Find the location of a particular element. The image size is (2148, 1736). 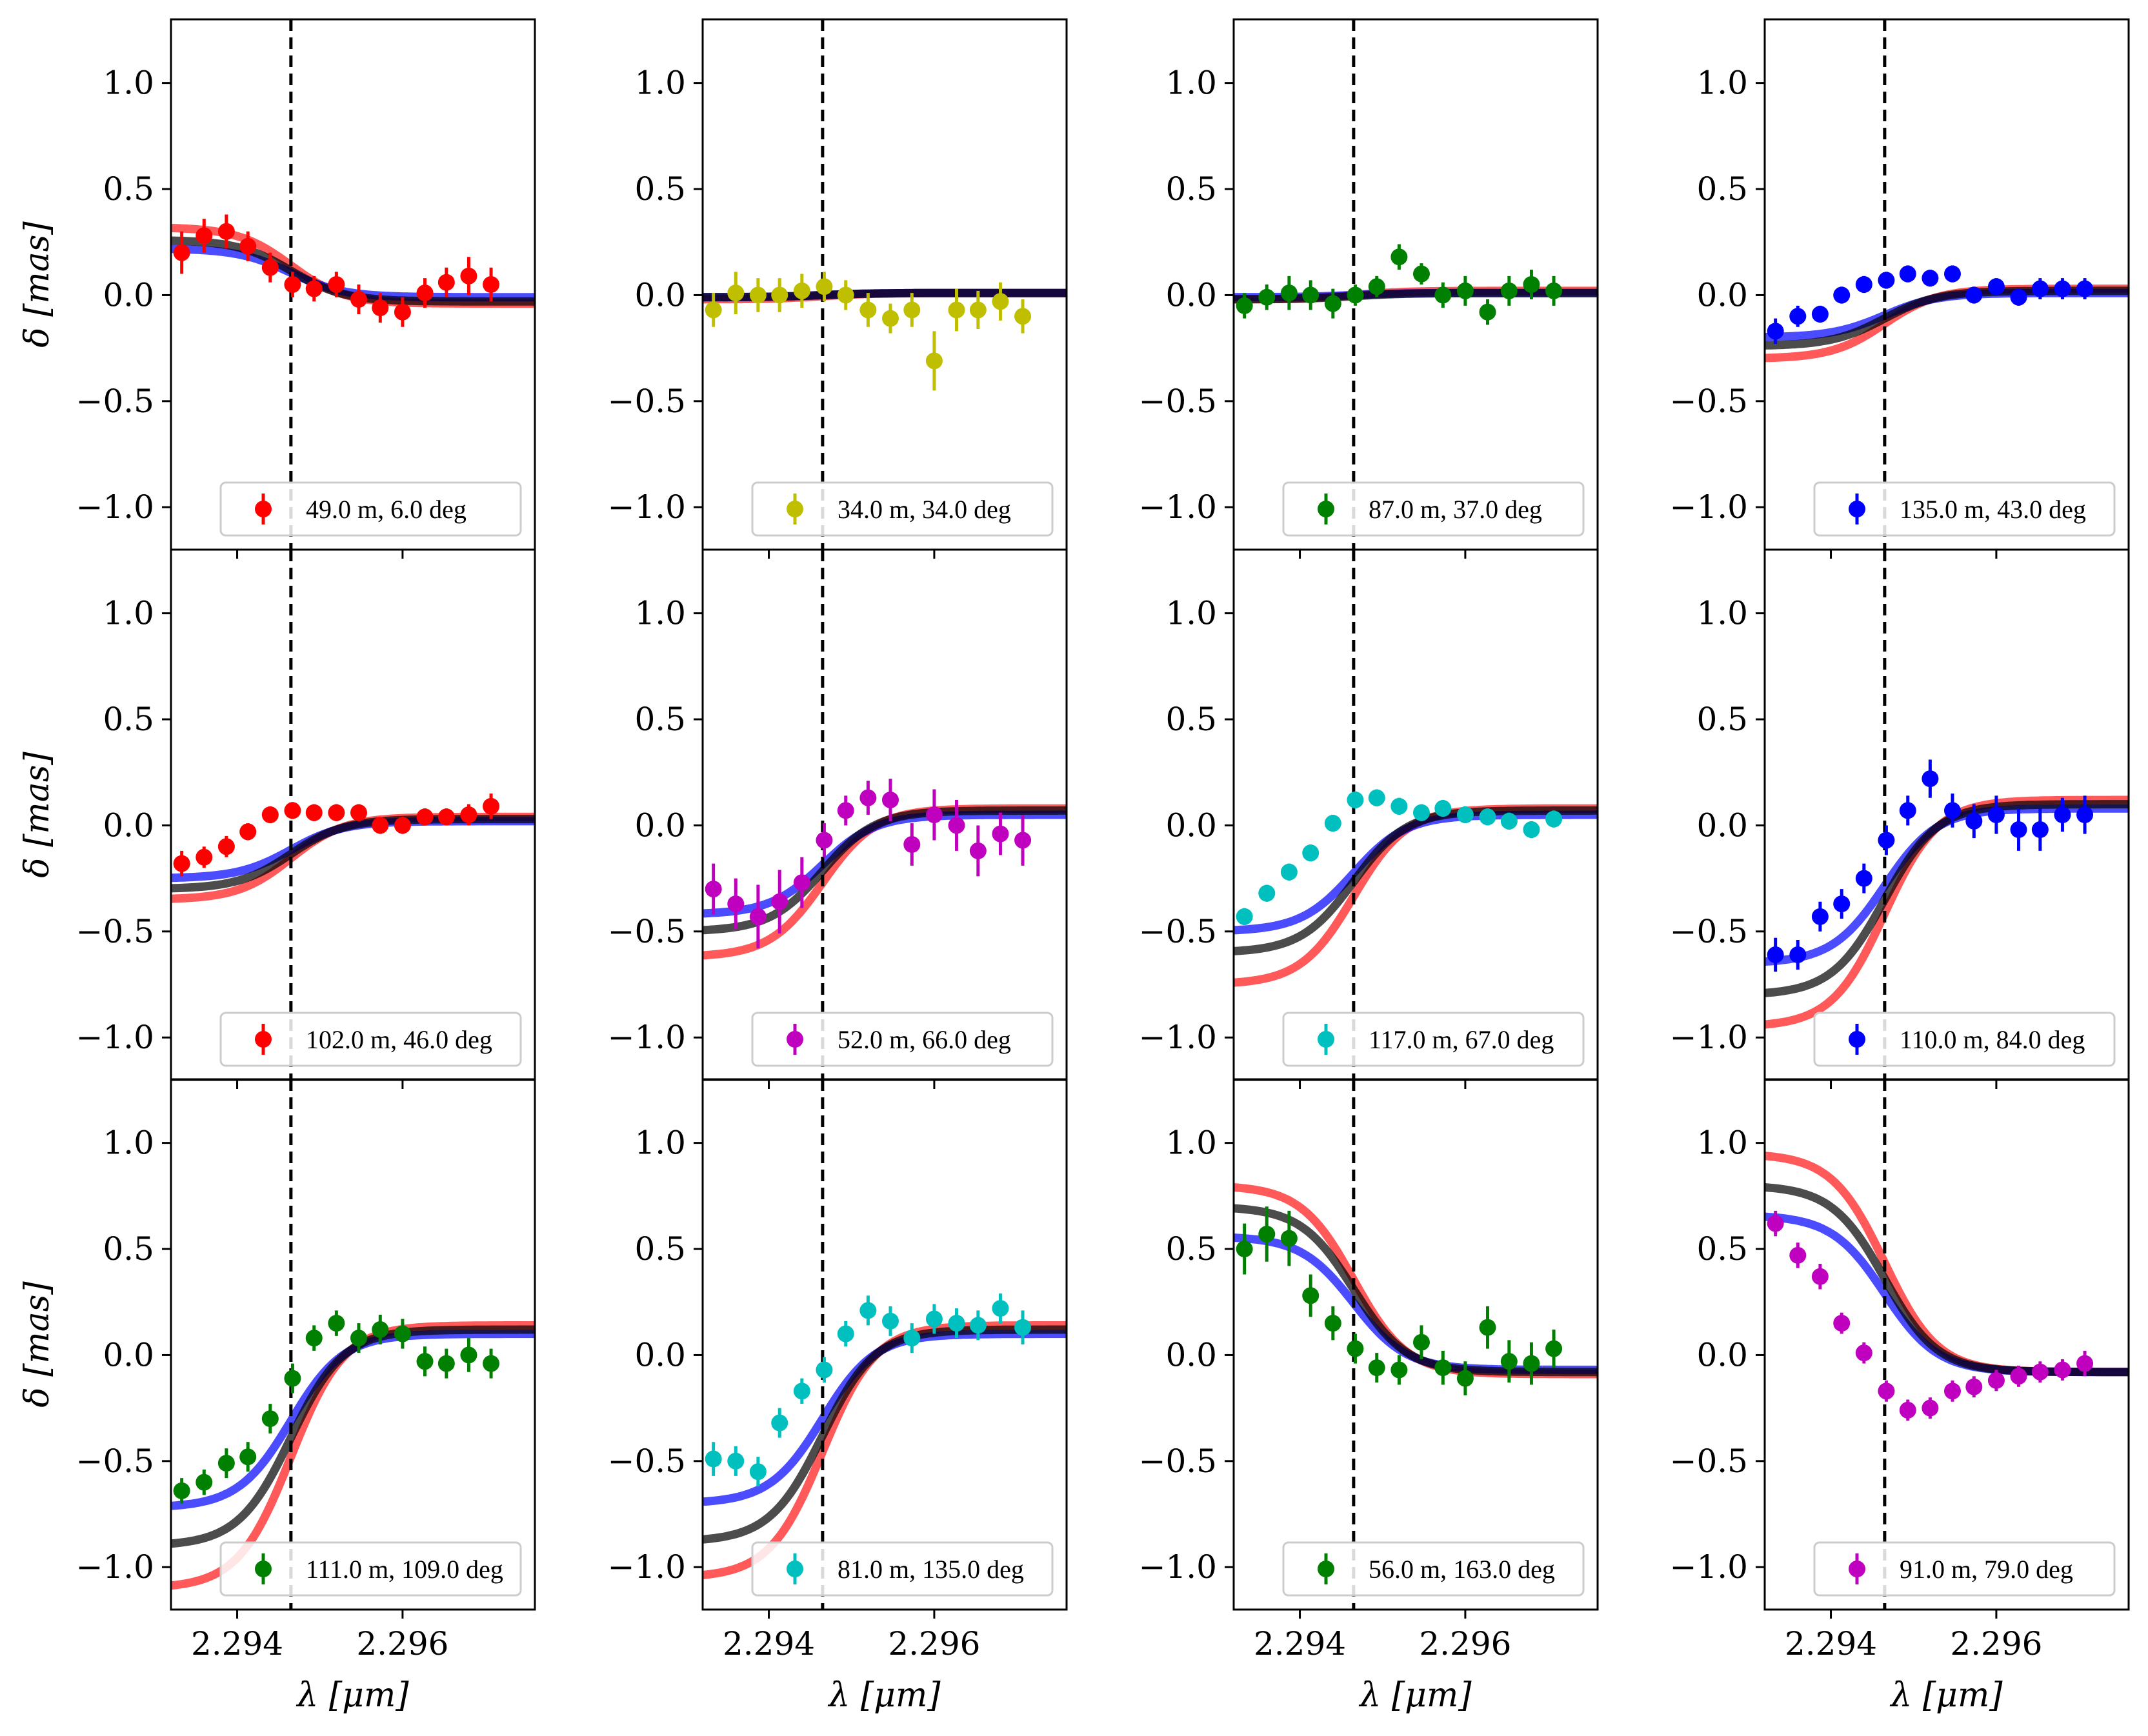

legend: 87.0 m, 37.0 deg is located at coordinates (1433, 509).